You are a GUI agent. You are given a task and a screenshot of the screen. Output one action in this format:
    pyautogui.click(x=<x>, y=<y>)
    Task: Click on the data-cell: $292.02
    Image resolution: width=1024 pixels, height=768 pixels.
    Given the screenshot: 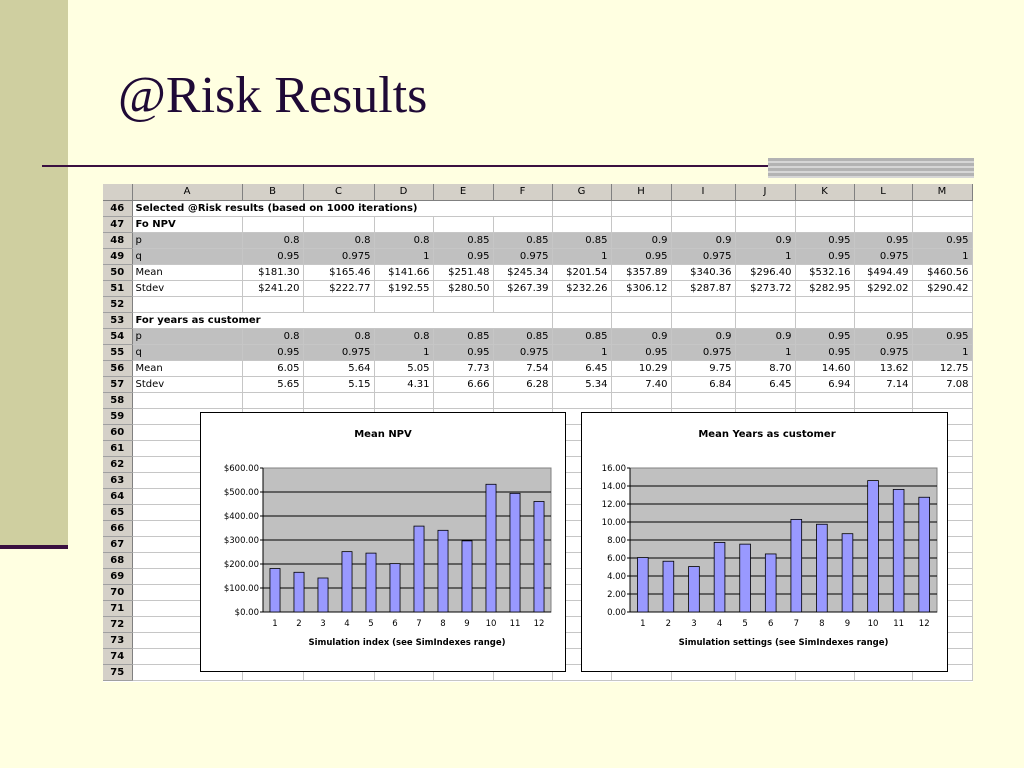 What is the action you would take?
    pyautogui.click(x=883, y=288)
    